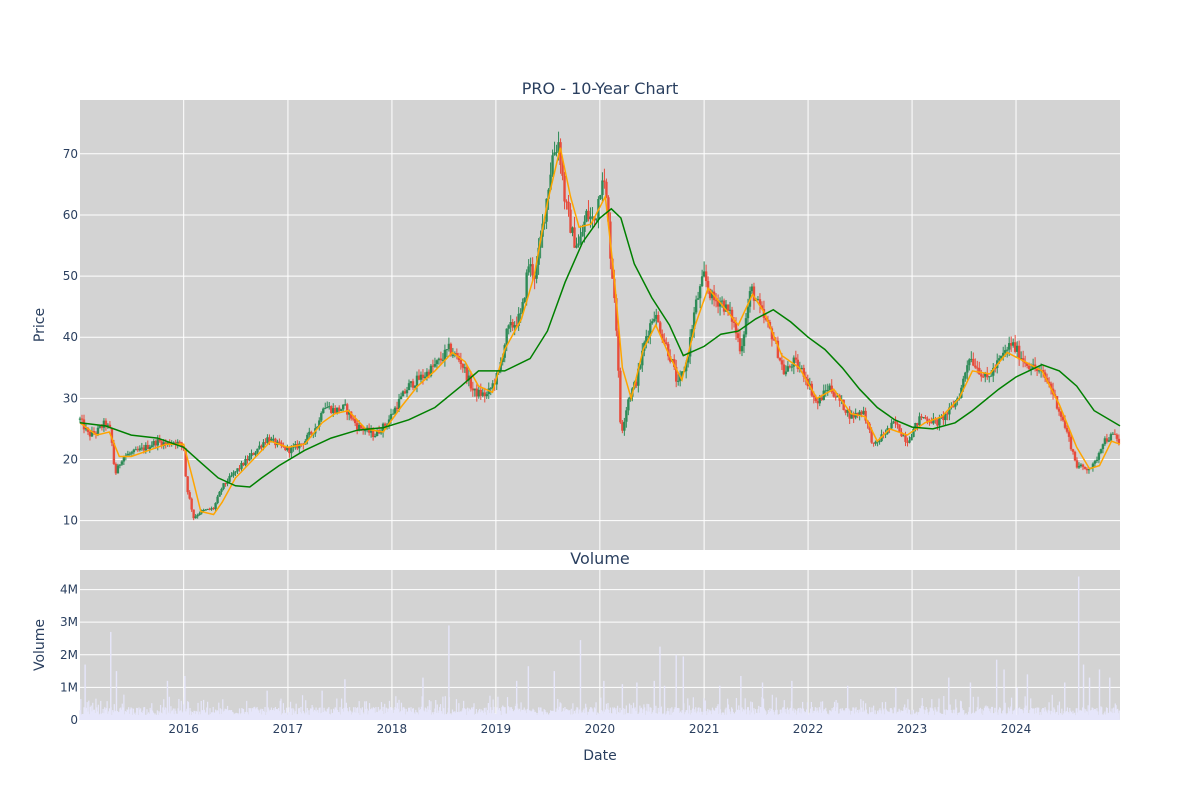 This screenshot has height=800, width=1200. Describe the element at coordinates (912, 729) in the screenshot. I see `x-tick-label: 2023` at that location.